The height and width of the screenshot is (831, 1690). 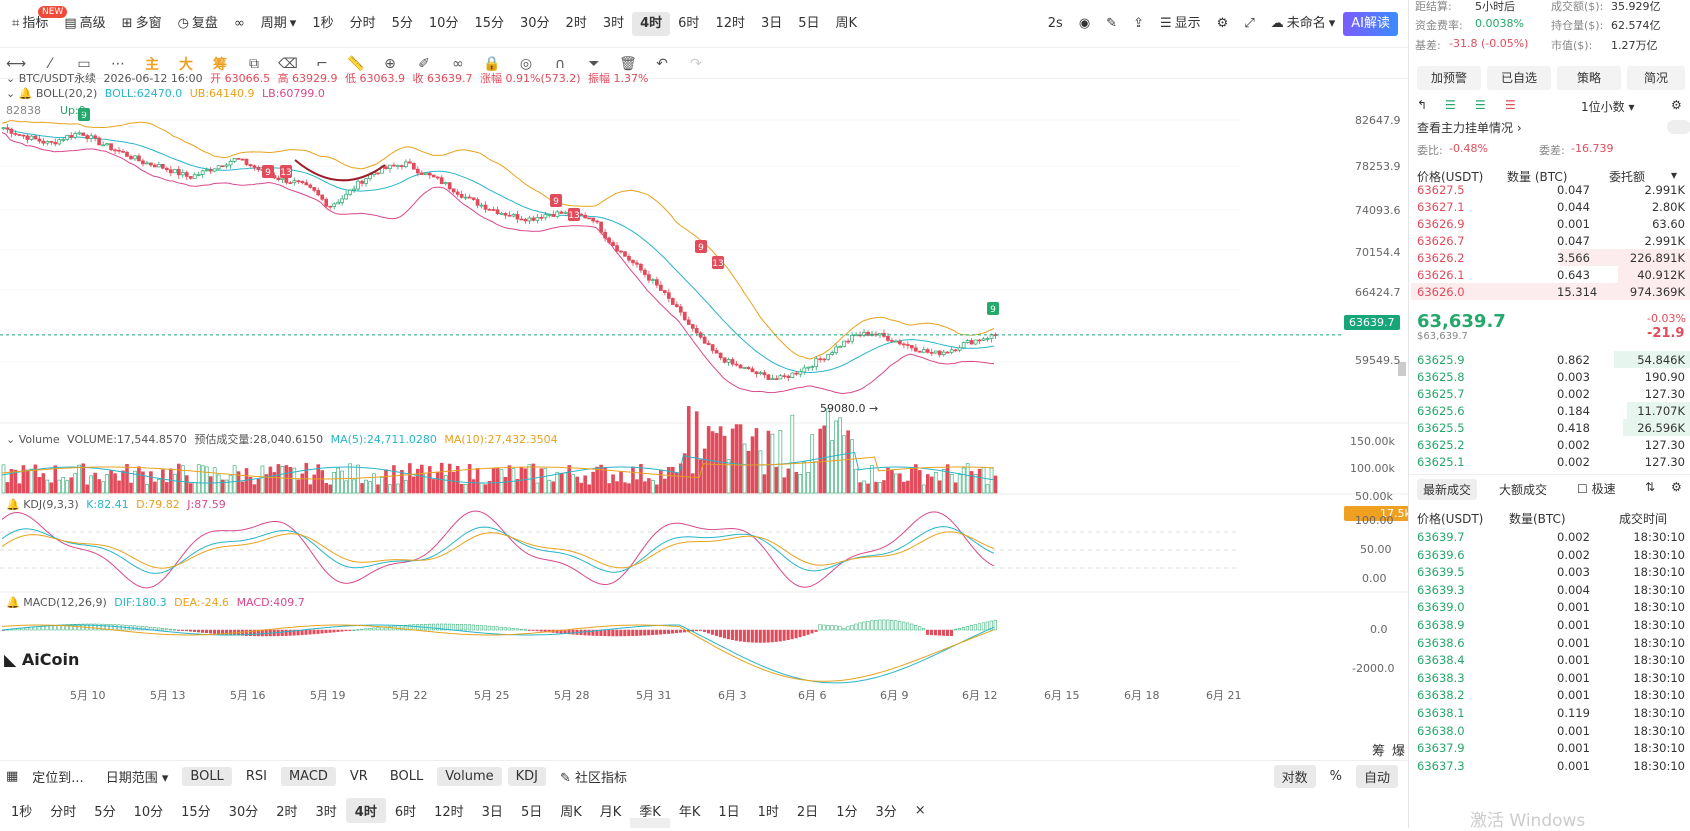 I want to click on orderbook-row: 63625.7 0.002 127.30, so click(x=1551, y=394).